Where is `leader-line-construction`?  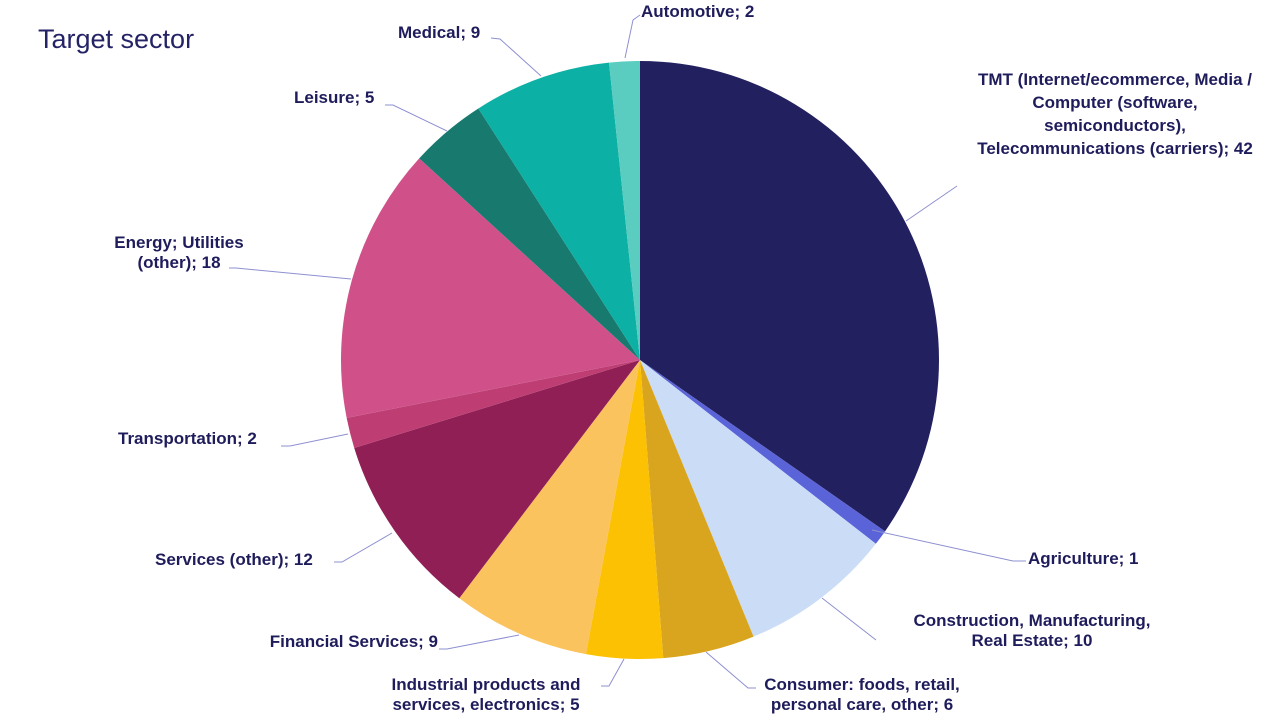
leader-line-construction is located at coordinates (849, 619).